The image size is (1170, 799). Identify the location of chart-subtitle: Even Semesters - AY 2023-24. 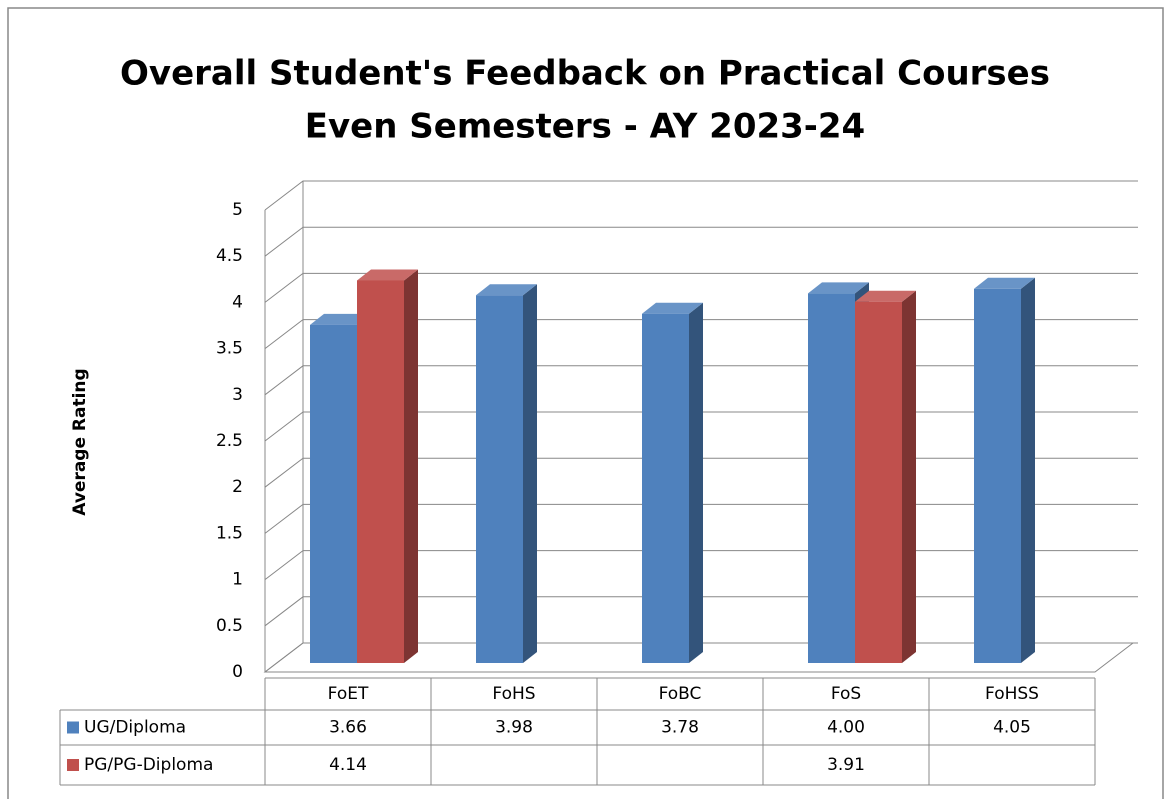
(585, 127).